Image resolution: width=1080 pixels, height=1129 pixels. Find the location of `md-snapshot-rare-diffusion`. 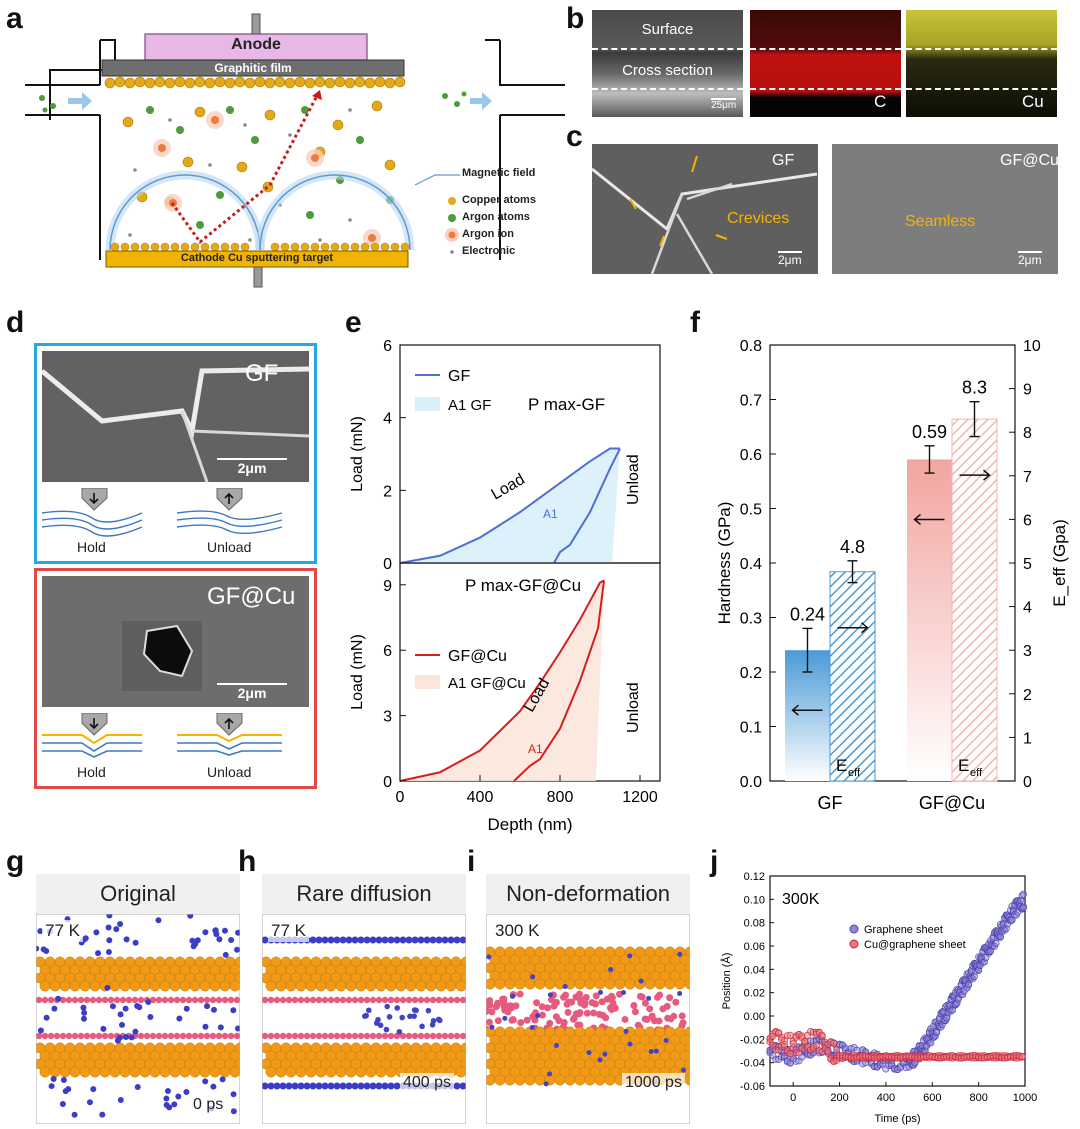

md-snapshot-rare-diffusion is located at coordinates (364, 1019).